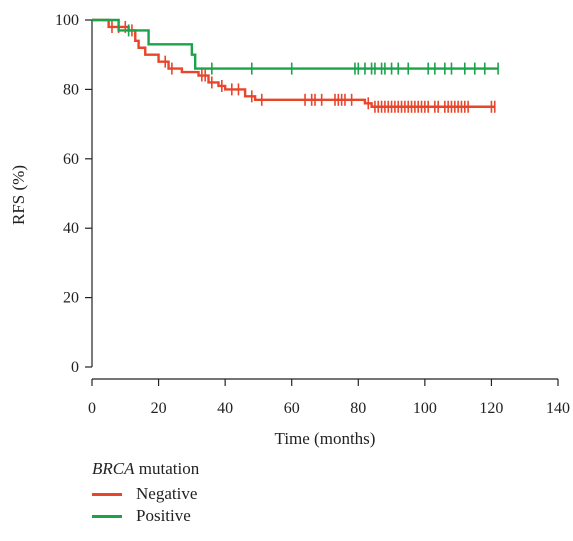 The width and height of the screenshot is (573, 541). What do you see at coordinates (74, 194) in the screenshot?
I see `y-axis: 0 20 40 60 80 100` at bounding box center [74, 194].